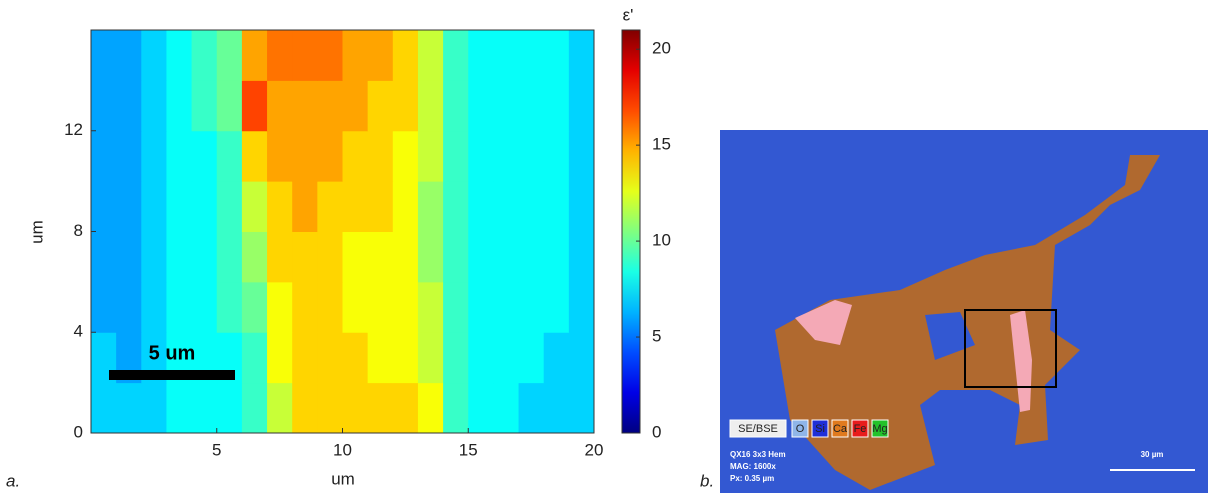 The width and height of the screenshot is (1208, 495). Describe the element at coordinates (73, 129) in the screenshot. I see `y-tick-label: 12` at that location.